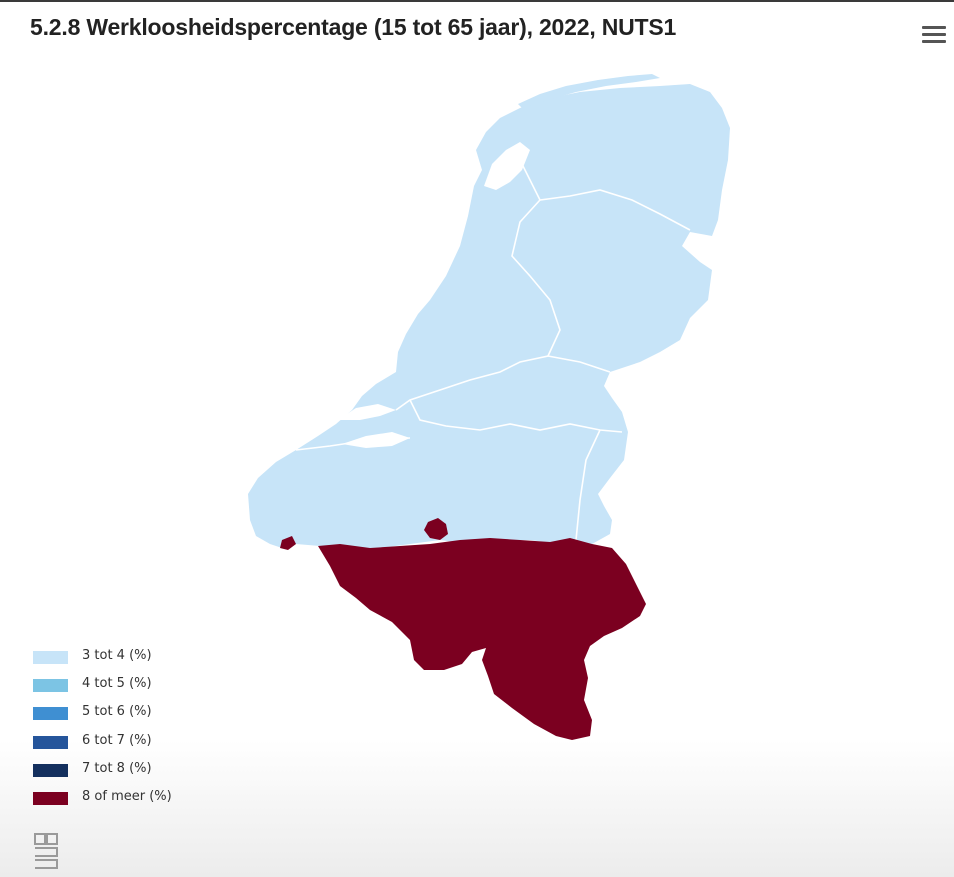 The image size is (954, 877). What do you see at coordinates (507, 166) in the screenshot?
I see `ijsselmeer-water` at bounding box center [507, 166].